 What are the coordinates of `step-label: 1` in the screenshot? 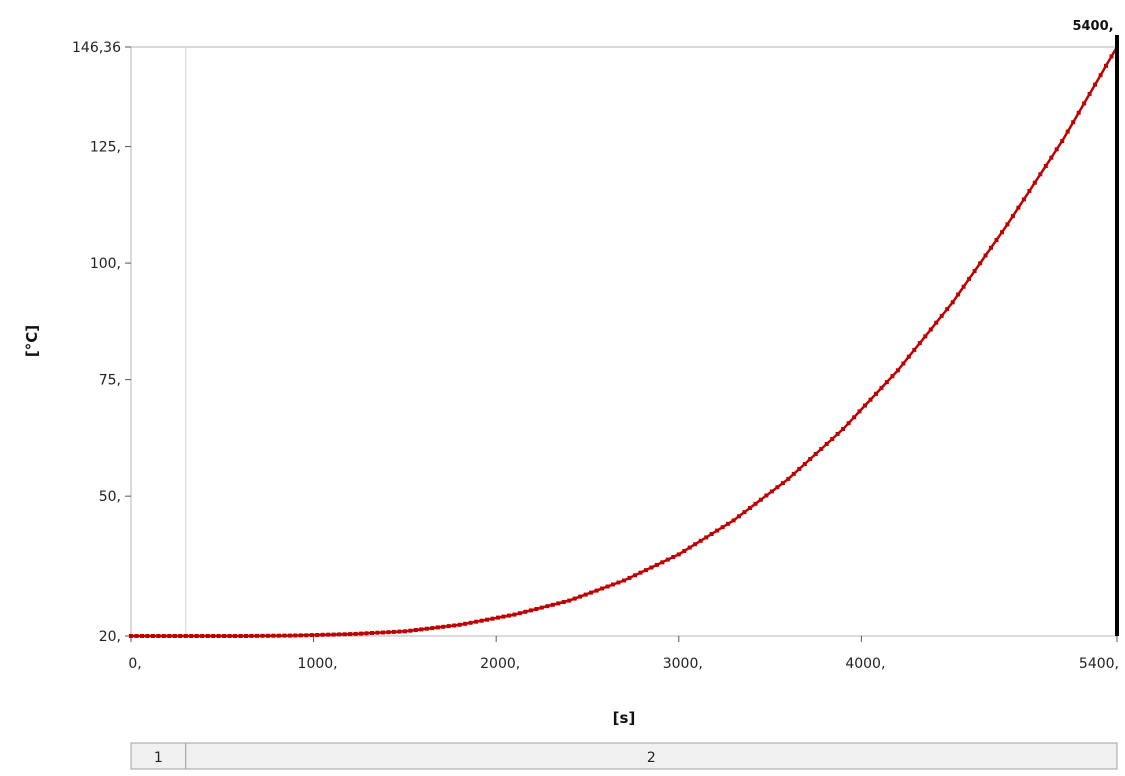 It's located at (158, 758).